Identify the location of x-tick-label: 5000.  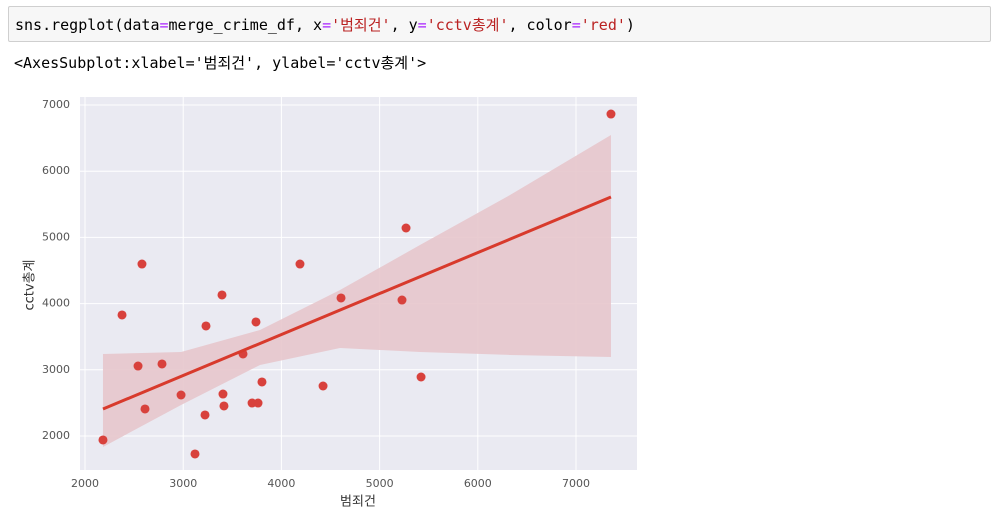
(380, 483).